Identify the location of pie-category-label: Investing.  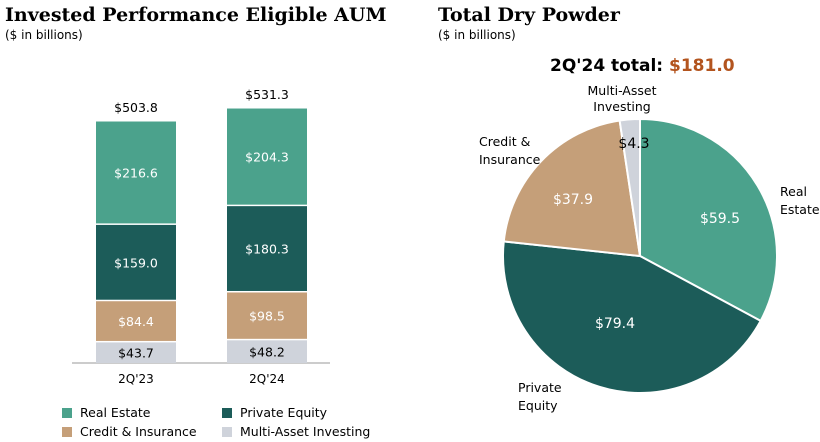
(621, 106).